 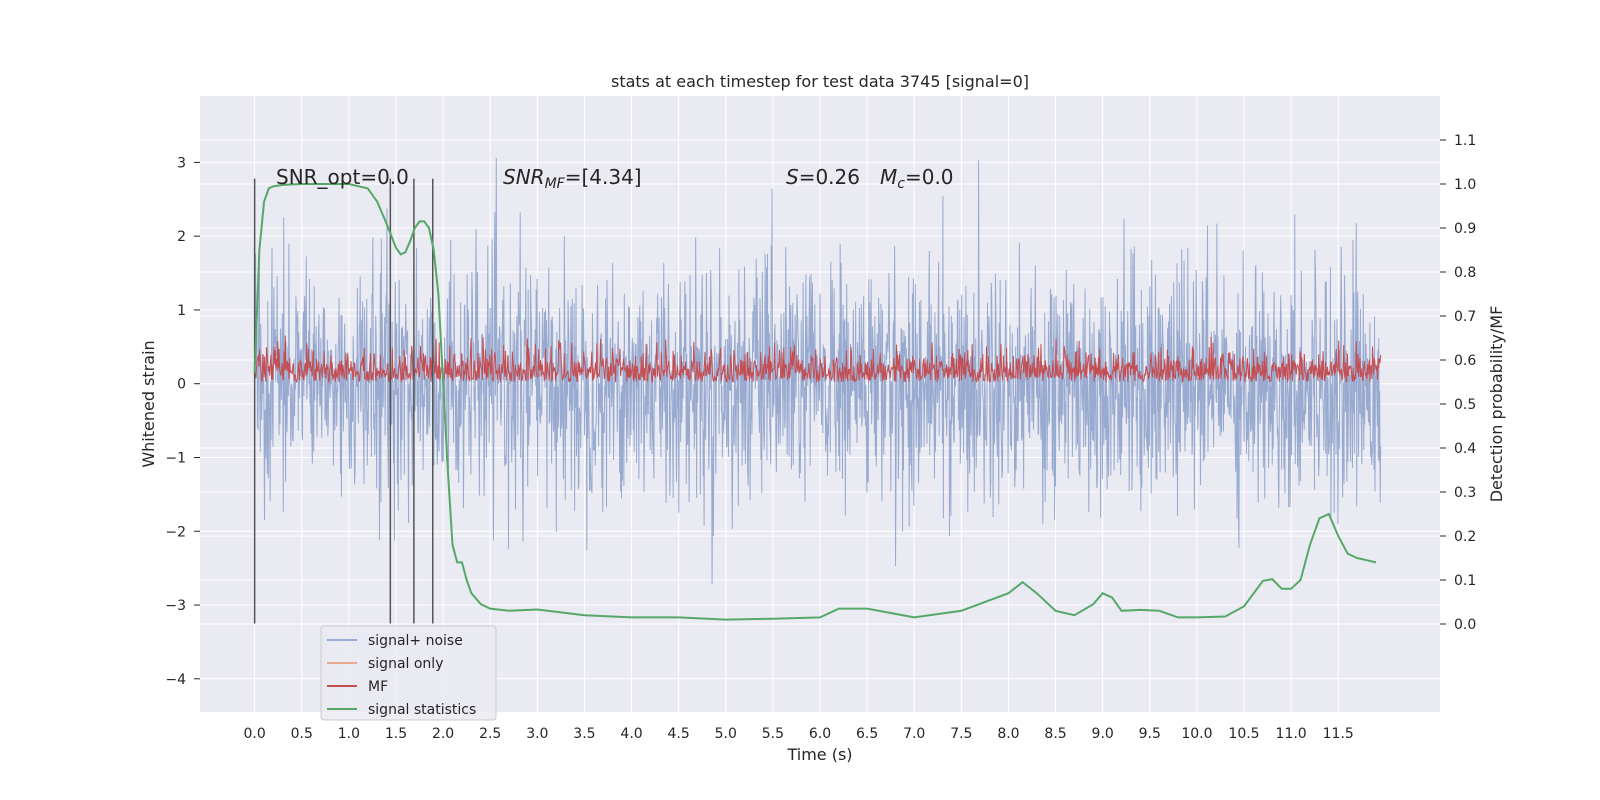 What do you see at coordinates (1465, 581) in the screenshot?
I see `y2-tick-label: 0.1` at bounding box center [1465, 581].